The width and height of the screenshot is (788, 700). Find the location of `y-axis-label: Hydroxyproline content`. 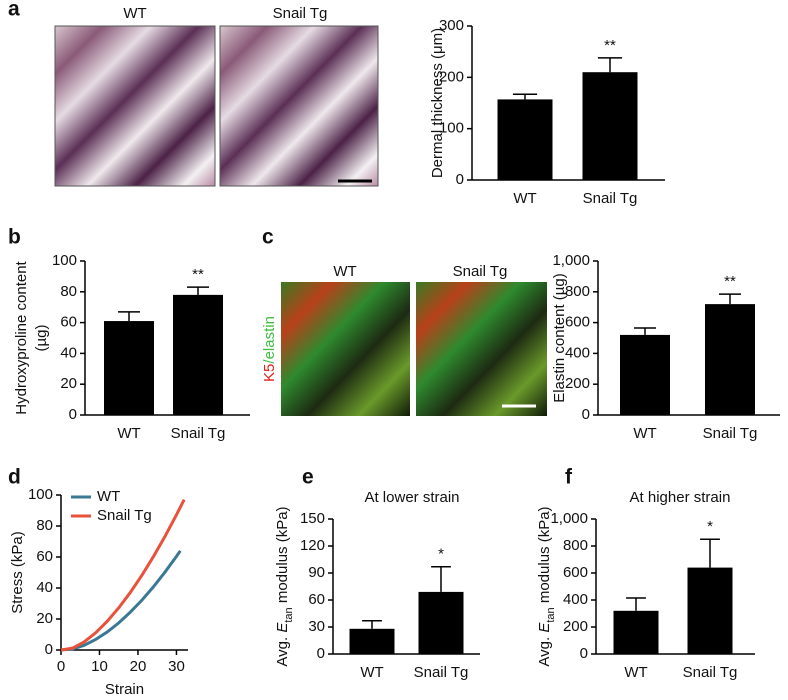

y-axis-label: Hydroxyproline content is located at coordinates (21, 337).